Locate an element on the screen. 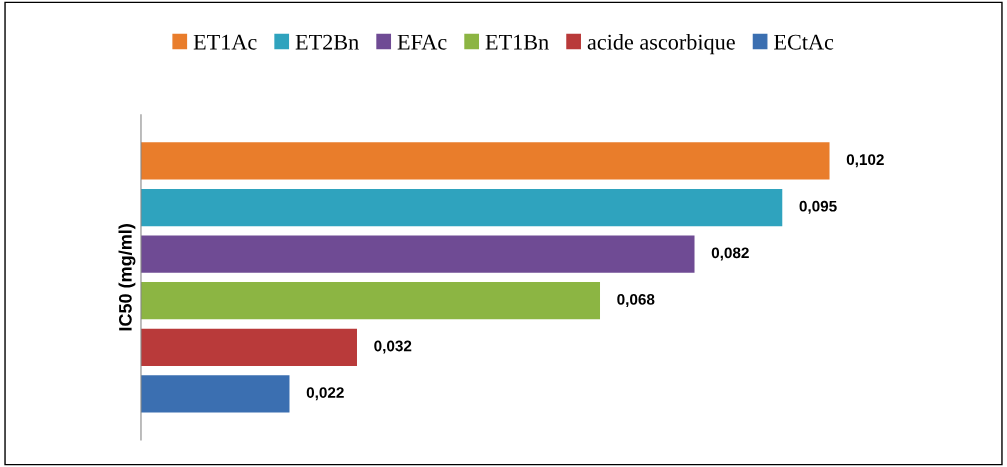  legend-label: EFAc is located at coordinates (422, 42).